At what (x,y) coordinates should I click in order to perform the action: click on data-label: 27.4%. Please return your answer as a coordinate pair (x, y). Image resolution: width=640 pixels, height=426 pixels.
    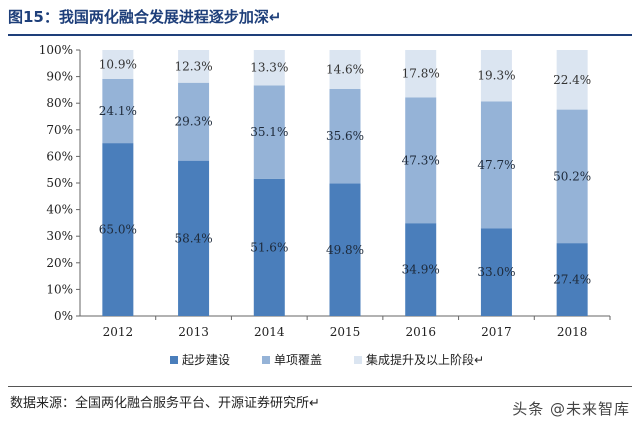
    Looking at the image, I should click on (572, 280).